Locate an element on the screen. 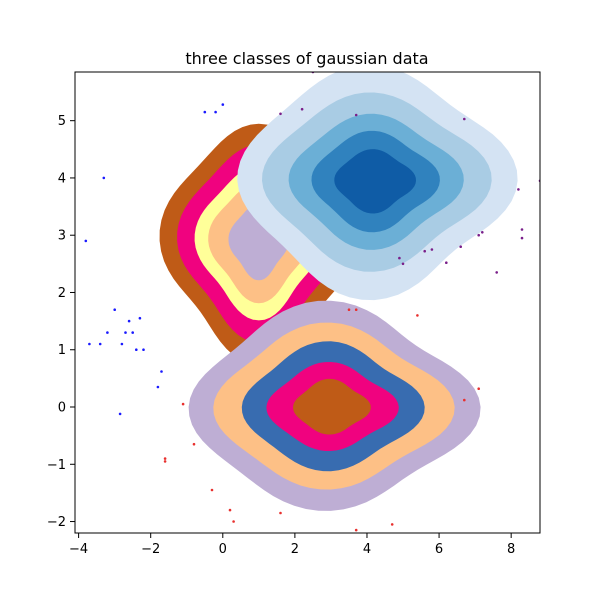 The height and width of the screenshot is (600, 600). x-tick-label: 0 is located at coordinates (223, 549).